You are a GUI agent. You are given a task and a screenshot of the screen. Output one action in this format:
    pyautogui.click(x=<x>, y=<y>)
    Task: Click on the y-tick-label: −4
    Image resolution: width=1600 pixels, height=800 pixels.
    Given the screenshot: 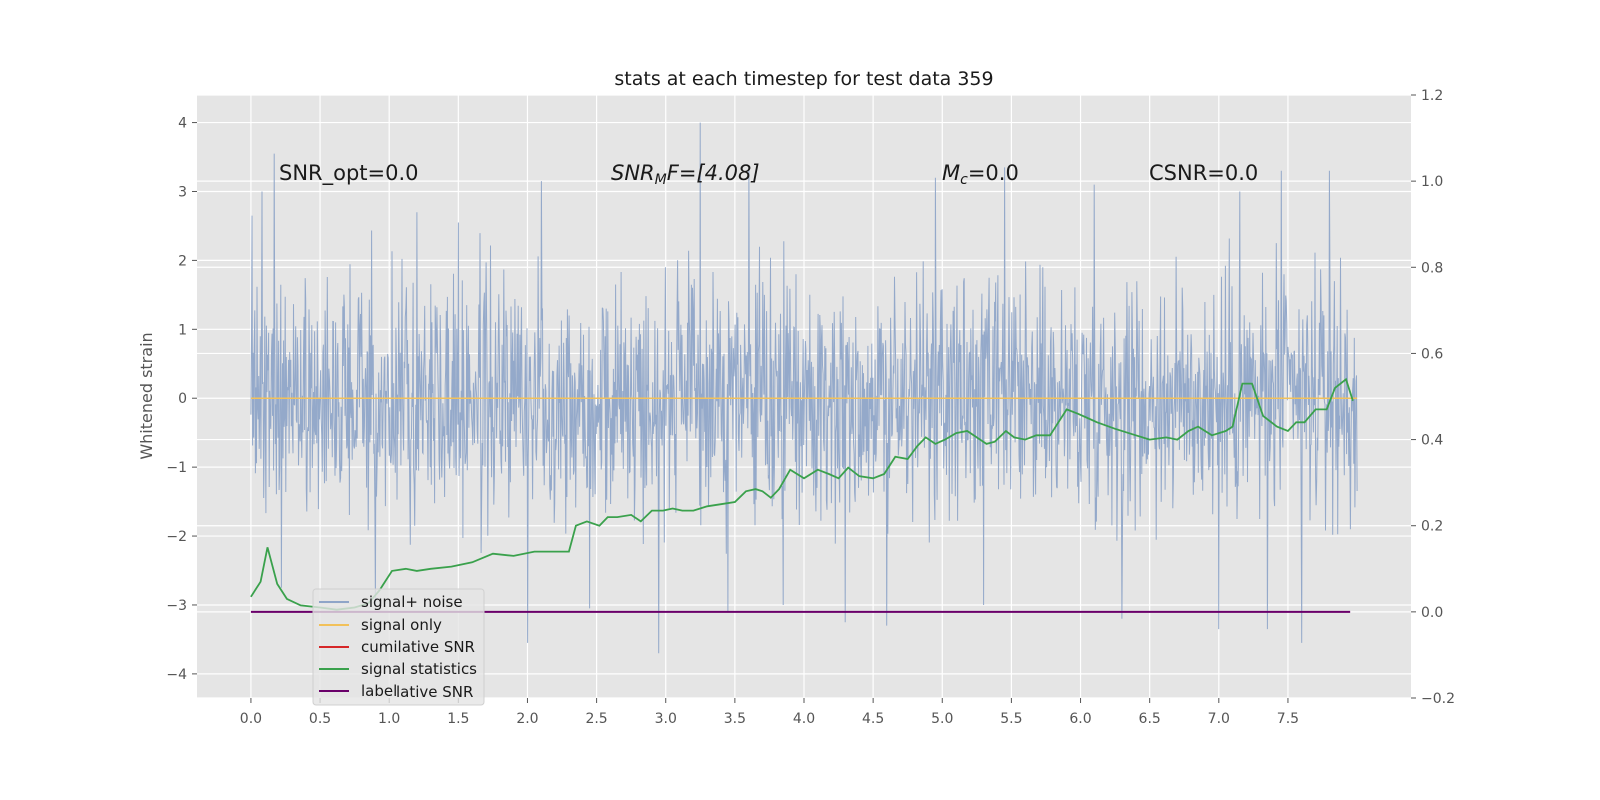 What is the action you would take?
    pyautogui.click(x=176, y=675)
    